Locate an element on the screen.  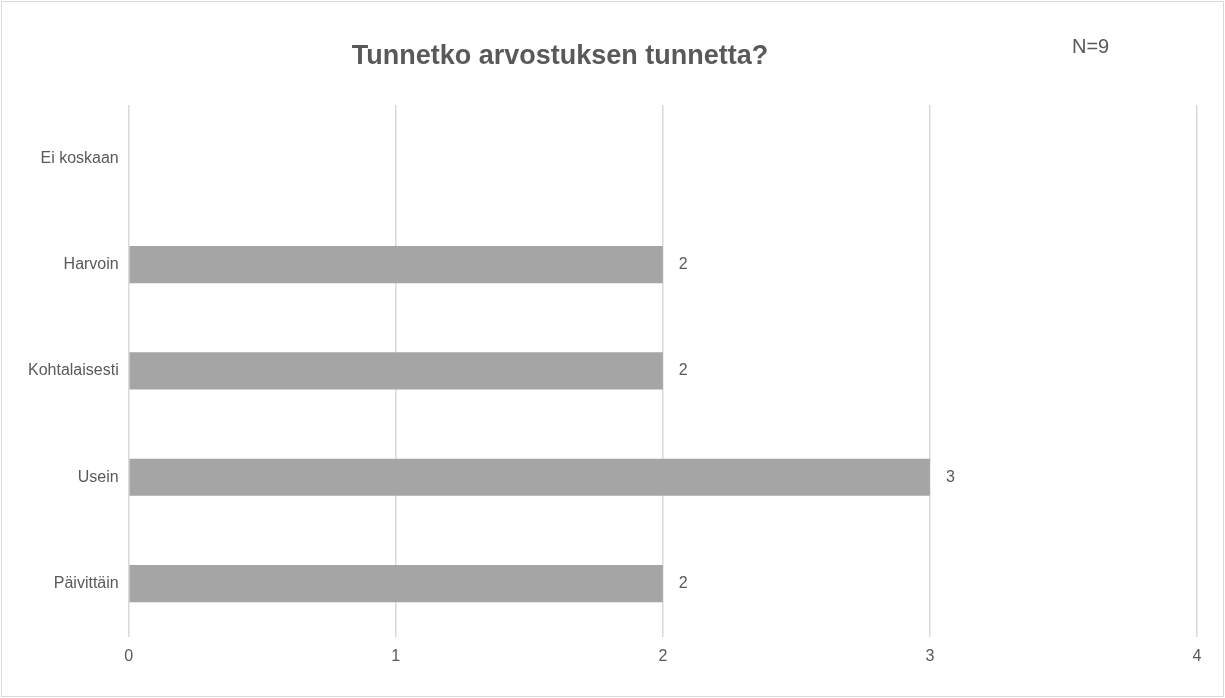
y-tick-label: Päivittäin is located at coordinates (86, 583).